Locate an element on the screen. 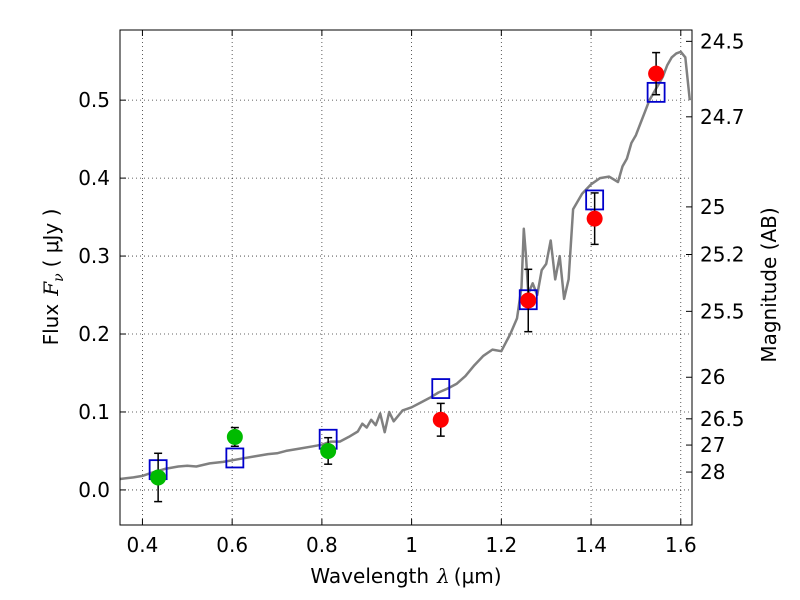 The height and width of the screenshot is (600, 800). magnitude-tick-label: 25.2 is located at coordinates (722, 255).